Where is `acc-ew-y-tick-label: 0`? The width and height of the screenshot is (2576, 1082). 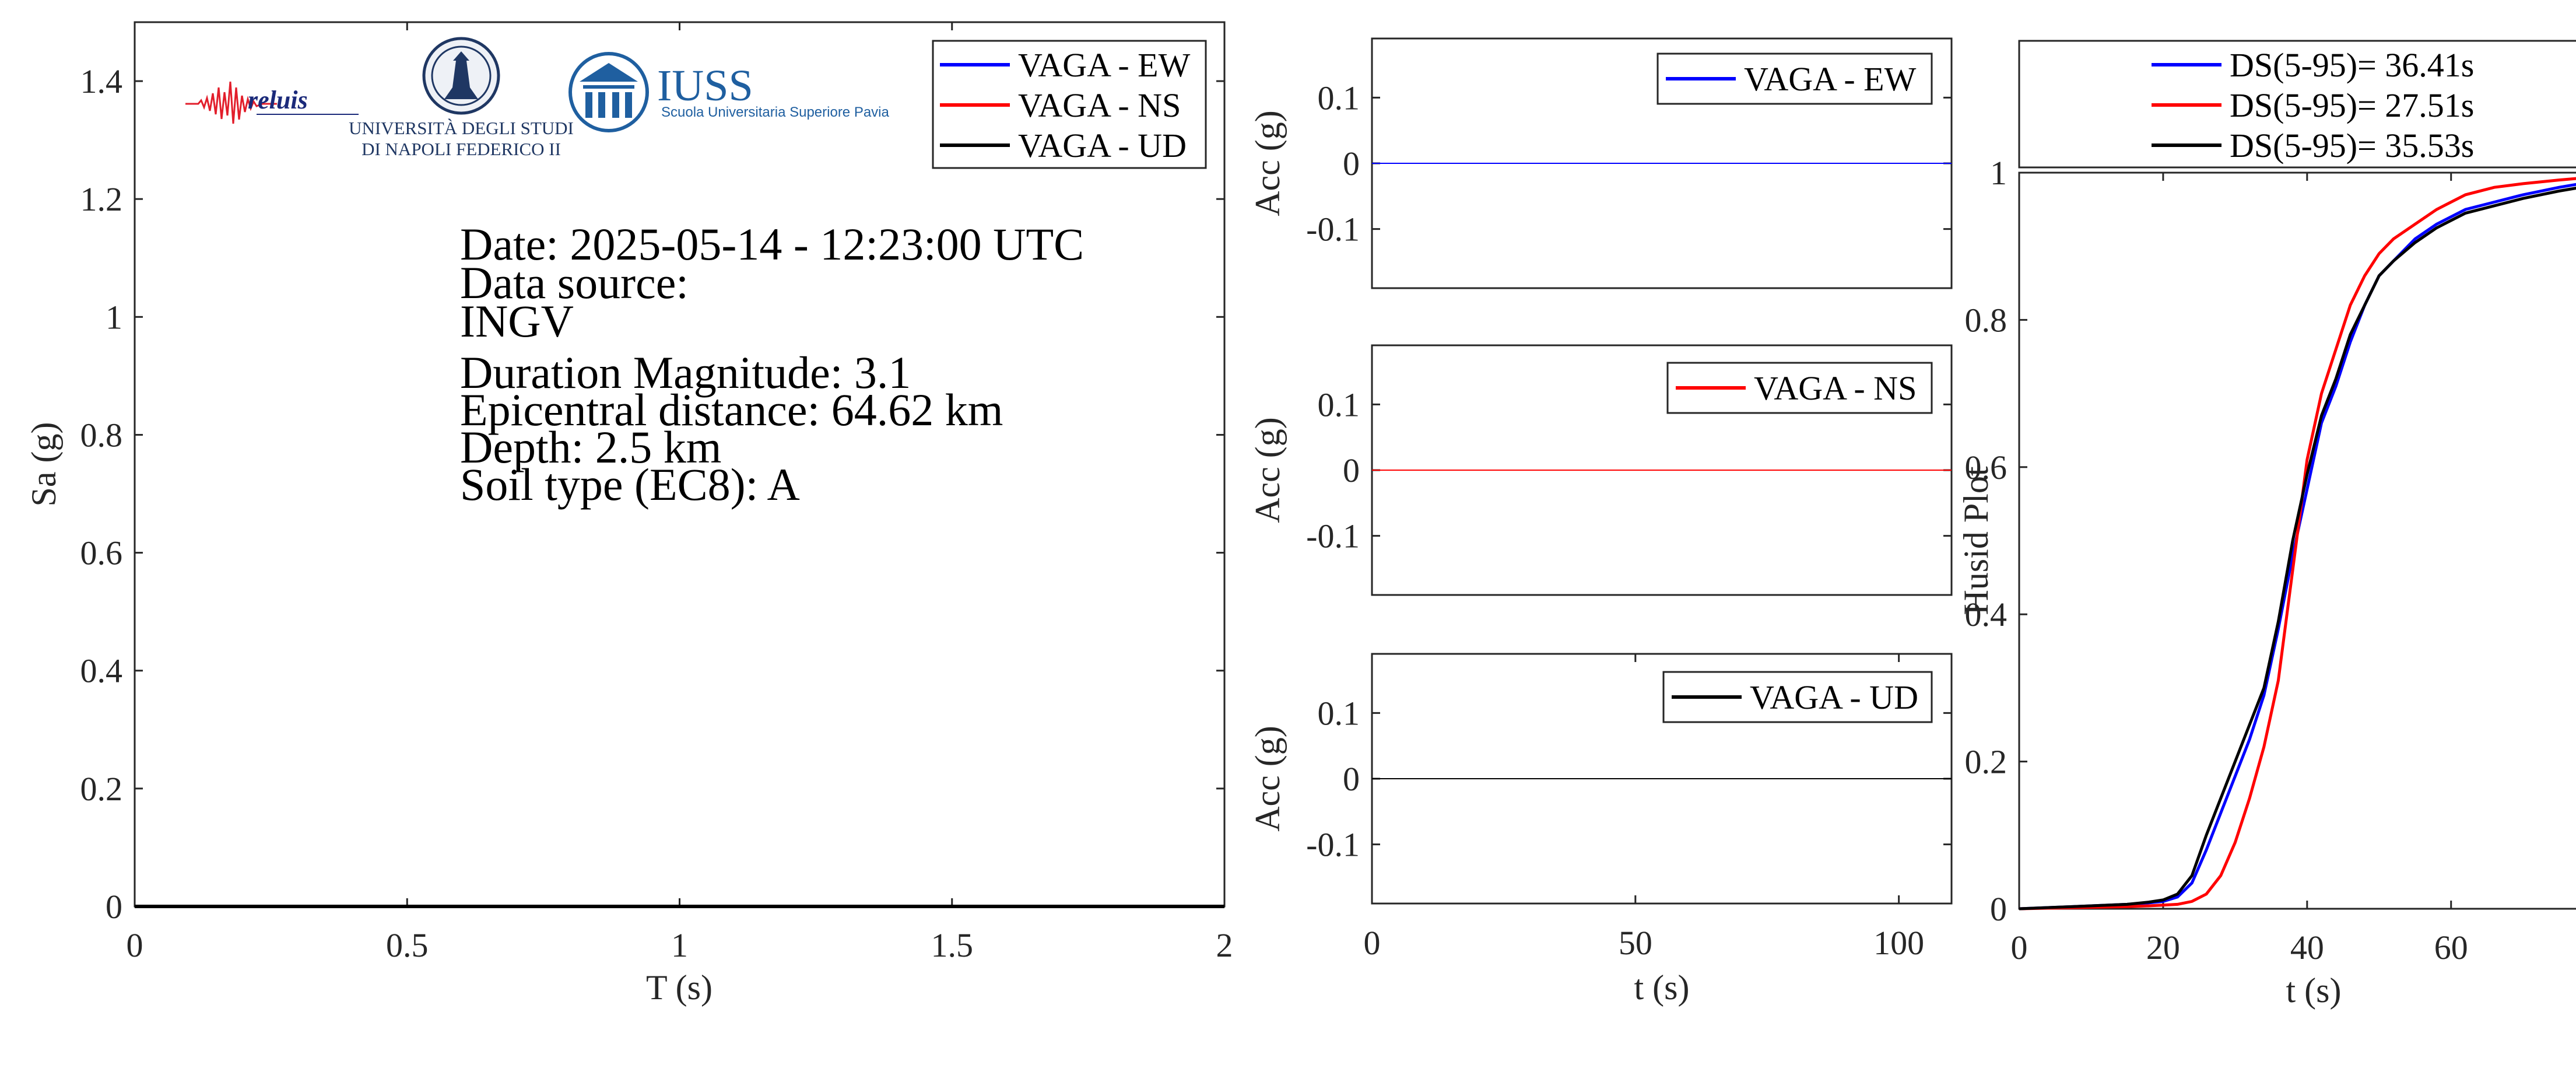
acc-ew-y-tick-label: 0 is located at coordinates (1351, 164).